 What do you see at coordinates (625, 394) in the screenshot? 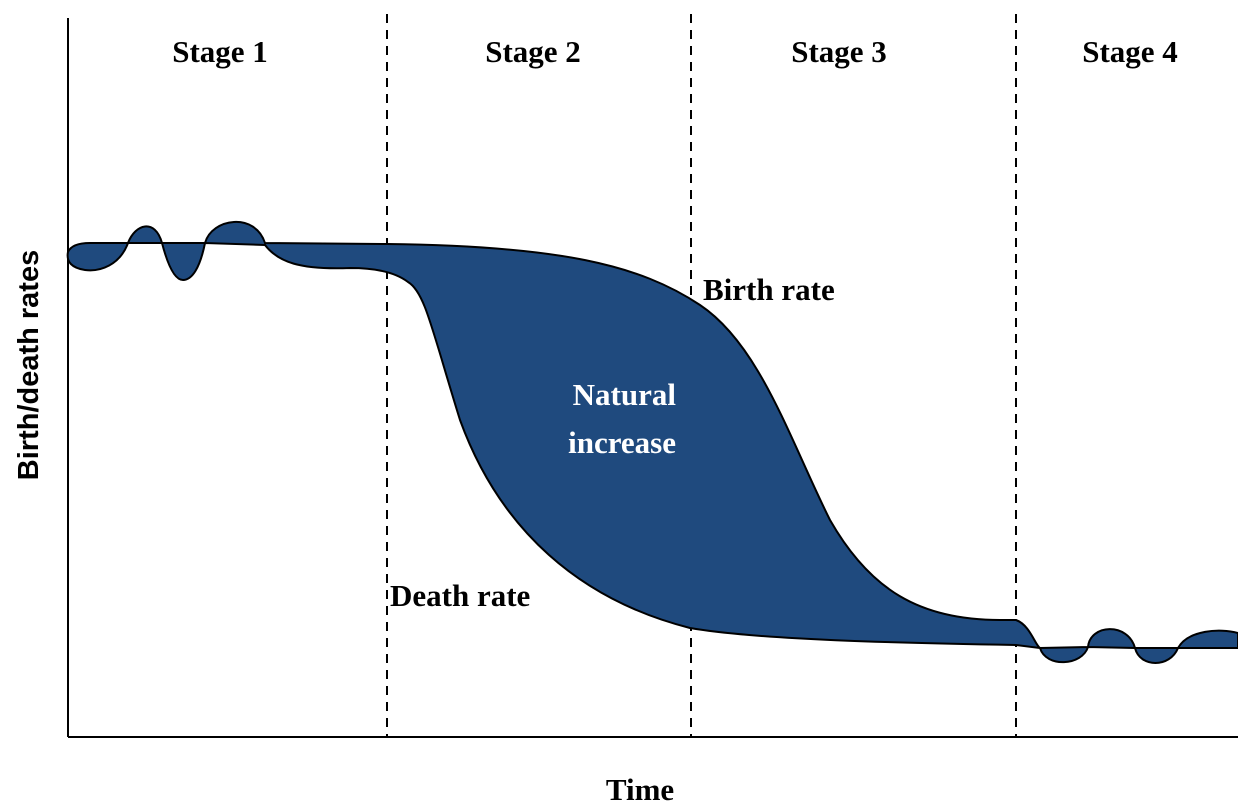
I see `natural-increase-label: Natural` at bounding box center [625, 394].